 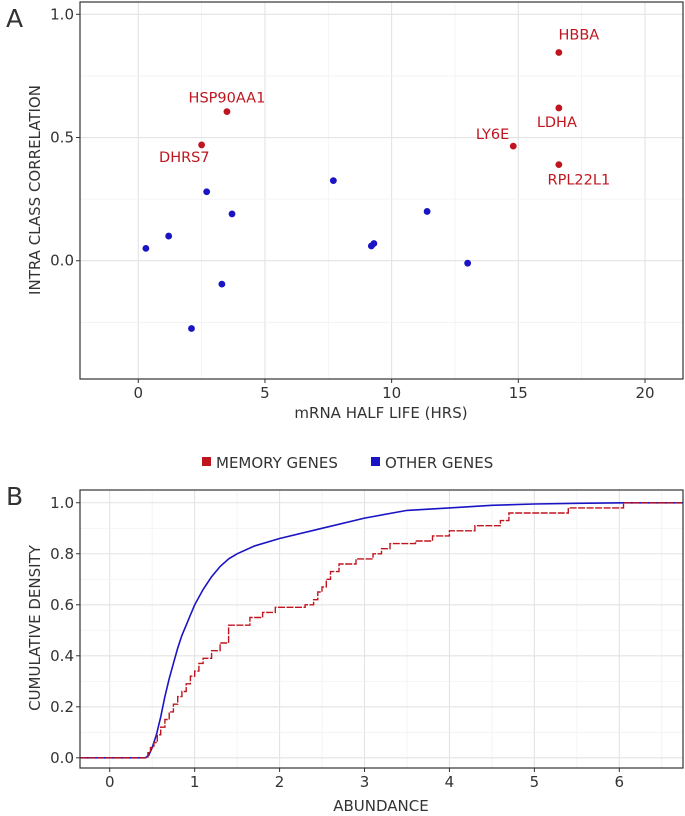 What do you see at coordinates (347, 463) in the screenshot?
I see `legend: MEMORY GENES OTHER GENES` at bounding box center [347, 463].